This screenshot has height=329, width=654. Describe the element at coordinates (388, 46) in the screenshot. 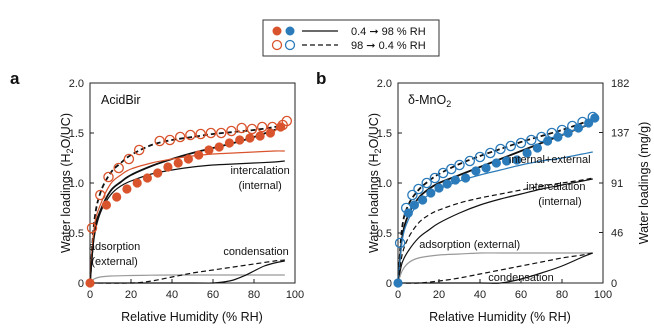

I see `legend-row2-text: 98 ➞ 0.4 % RH` at that location.